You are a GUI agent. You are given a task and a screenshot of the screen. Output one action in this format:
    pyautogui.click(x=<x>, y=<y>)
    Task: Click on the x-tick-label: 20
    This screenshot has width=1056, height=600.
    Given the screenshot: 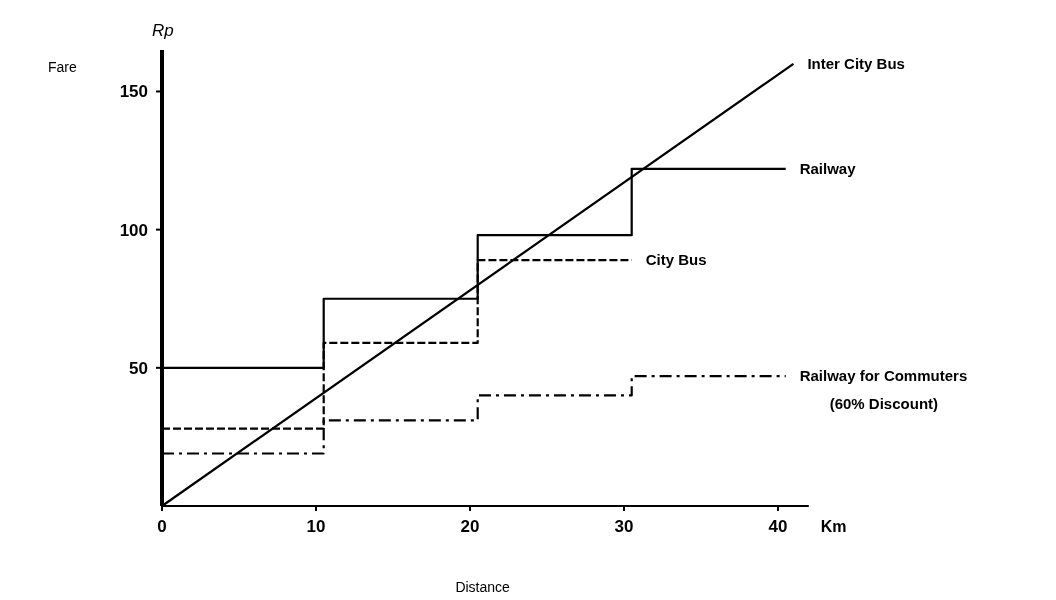 What is the action you would take?
    pyautogui.click(x=470, y=526)
    